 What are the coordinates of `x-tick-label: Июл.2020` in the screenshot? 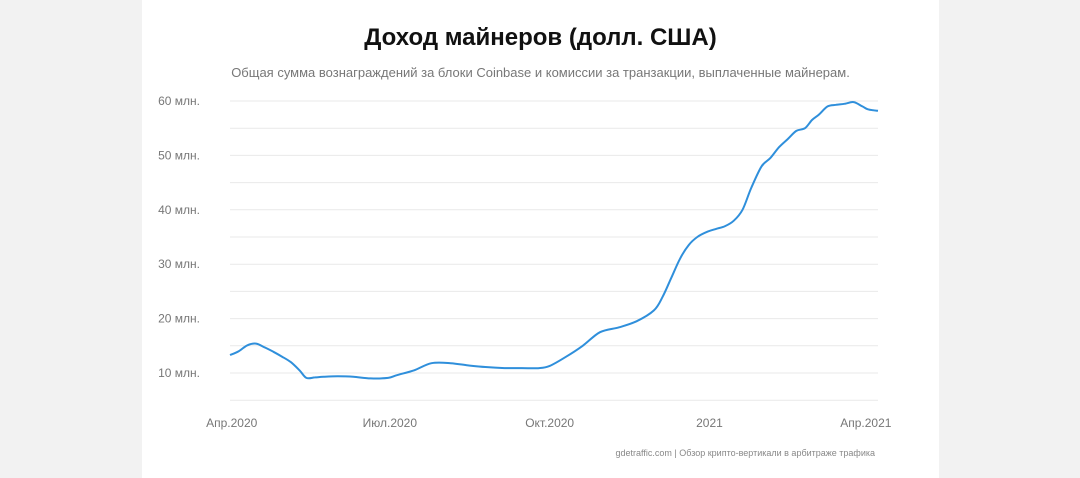 It's located at (390, 423).